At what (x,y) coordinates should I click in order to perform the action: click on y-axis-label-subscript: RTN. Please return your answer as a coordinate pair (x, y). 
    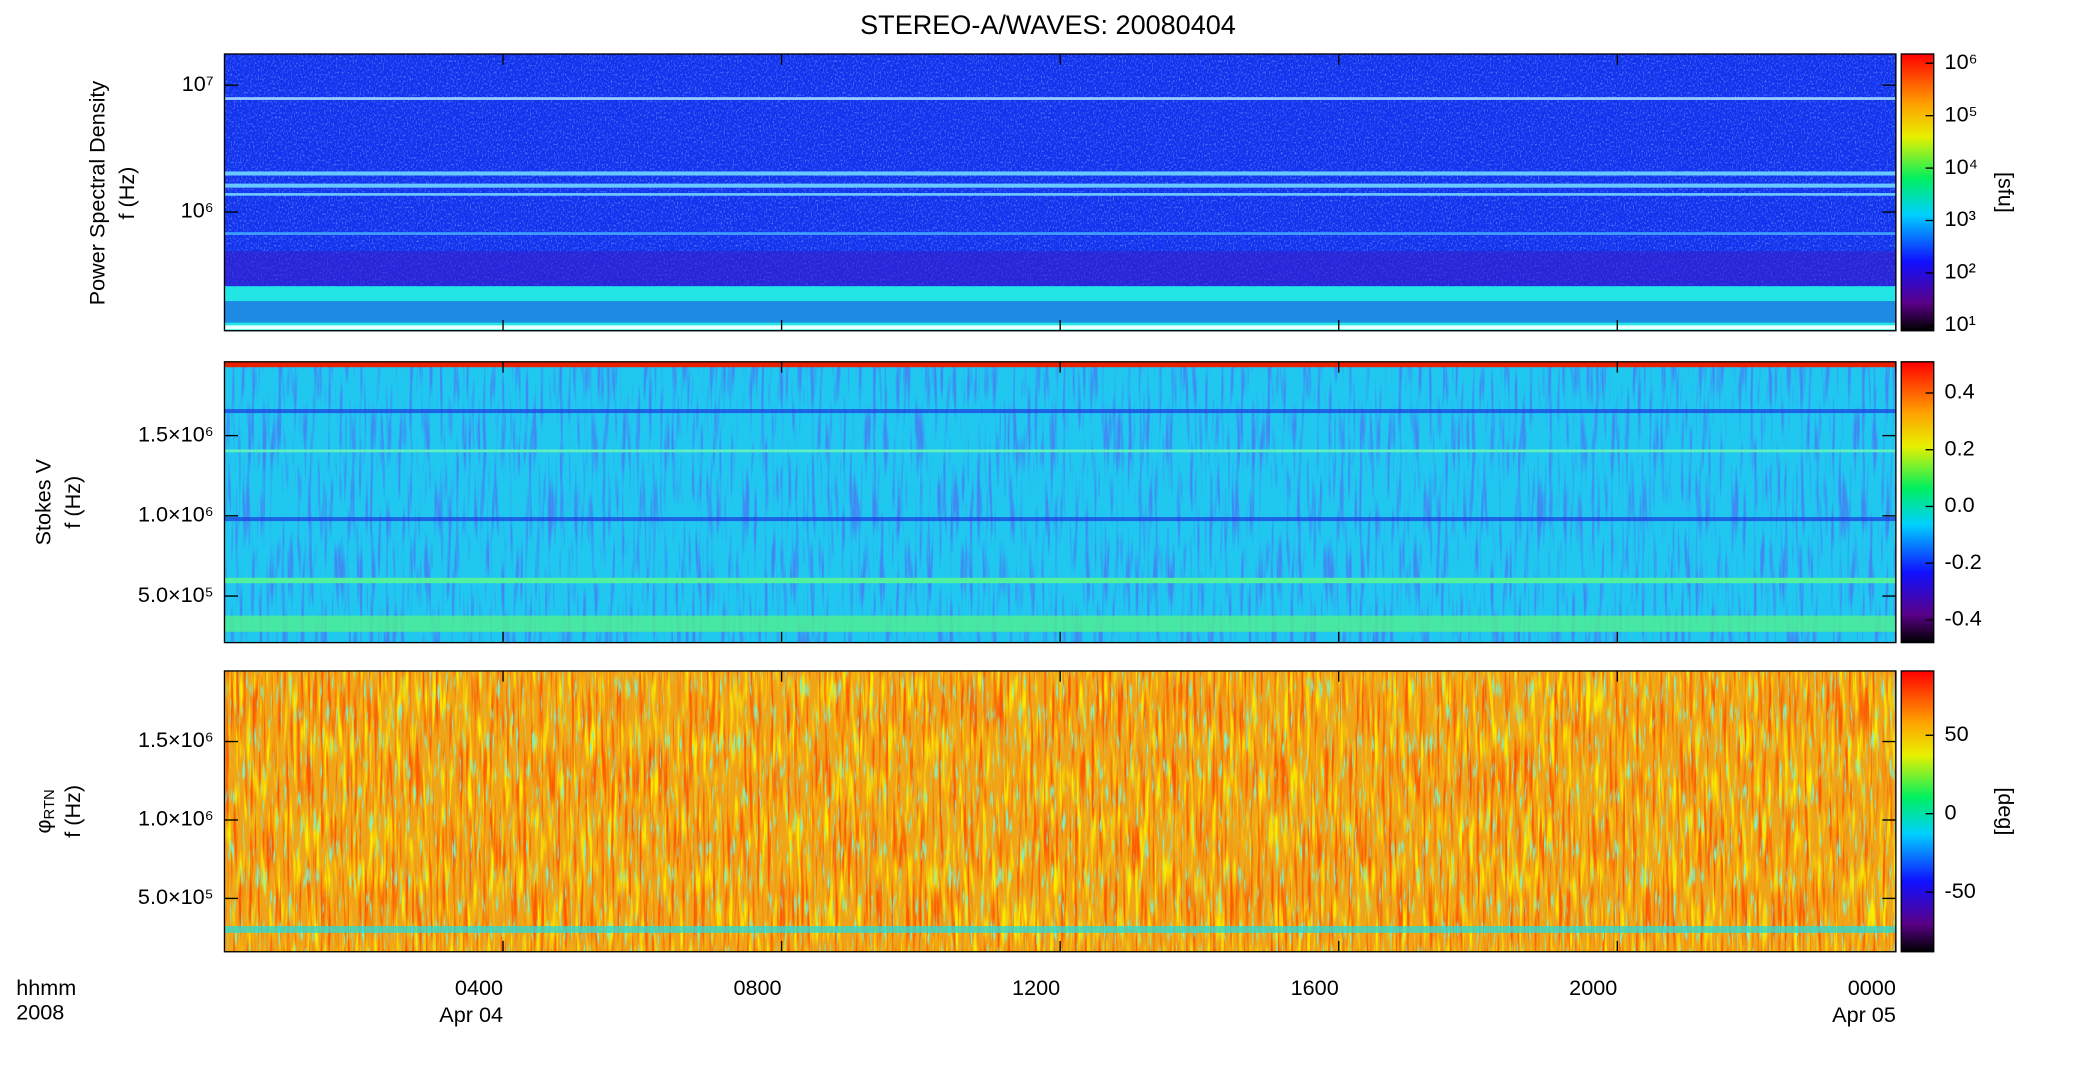
    Looking at the image, I should click on (50, 804).